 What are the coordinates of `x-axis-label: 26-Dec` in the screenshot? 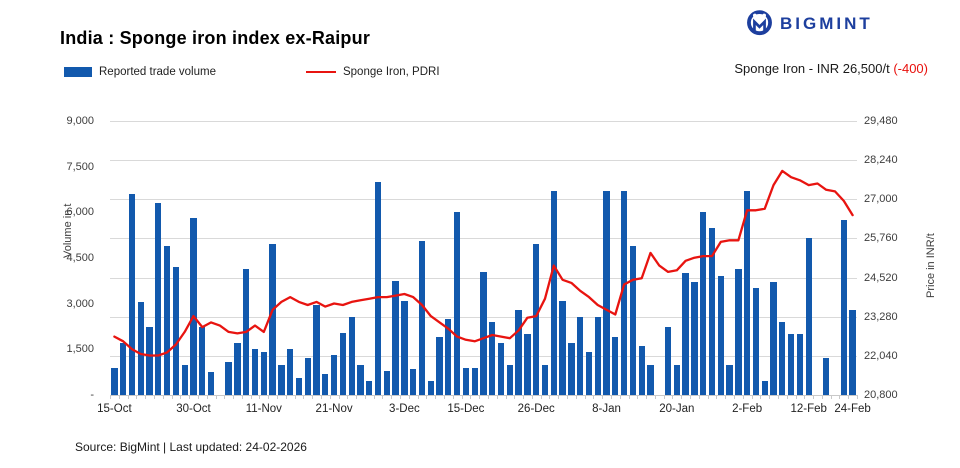 It's located at (536, 409).